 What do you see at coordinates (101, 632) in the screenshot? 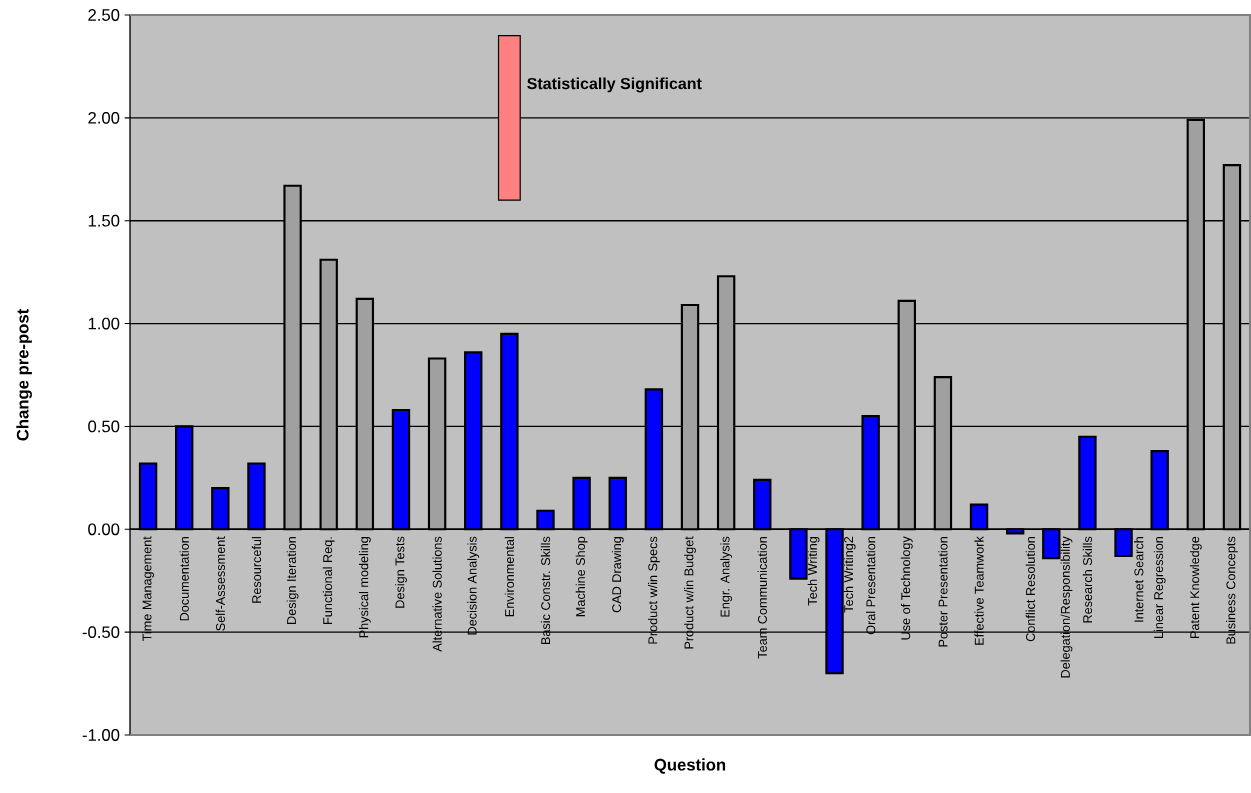
I see `y-tick-label: -0.50` at bounding box center [101, 632].